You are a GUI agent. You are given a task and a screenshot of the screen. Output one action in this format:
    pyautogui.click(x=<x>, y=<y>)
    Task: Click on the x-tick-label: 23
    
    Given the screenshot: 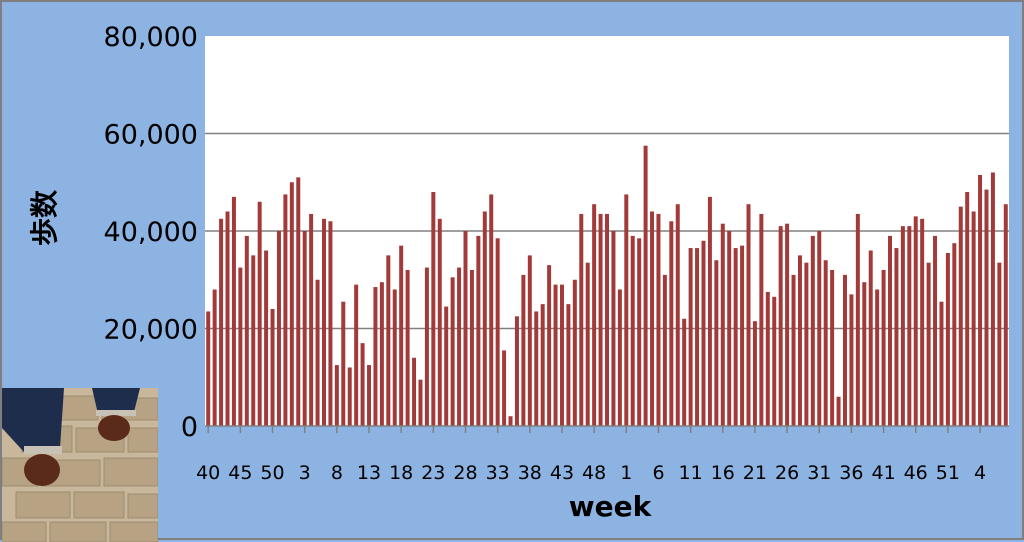 What is the action you would take?
    pyautogui.click(x=433, y=473)
    